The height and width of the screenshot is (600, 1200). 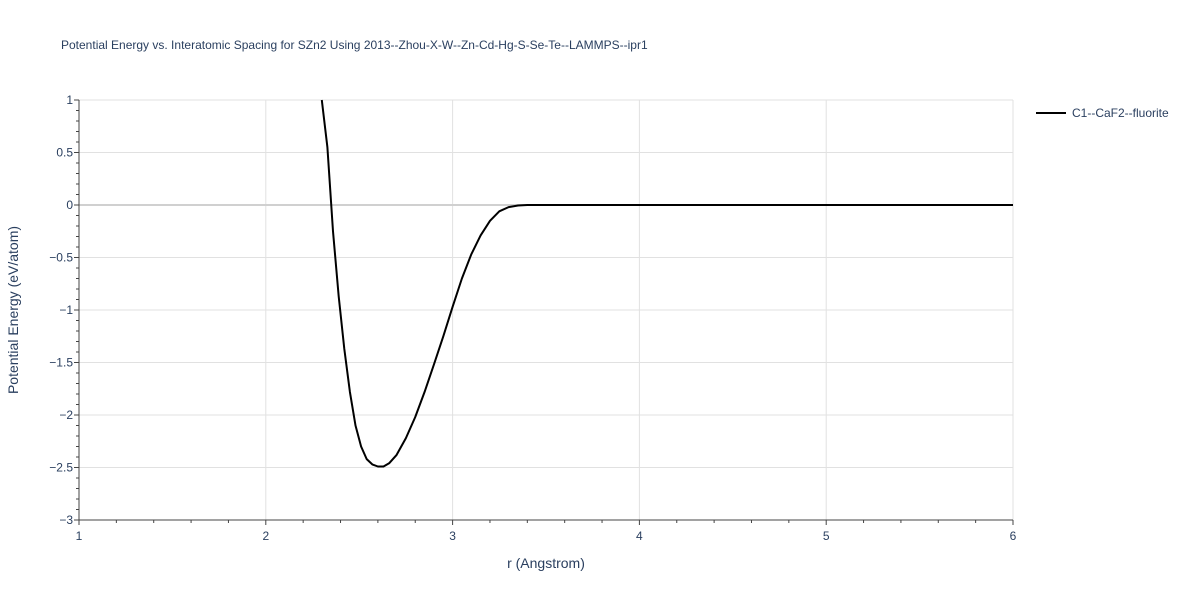 I want to click on x-tick-label: 3, so click(x=452, y=536).